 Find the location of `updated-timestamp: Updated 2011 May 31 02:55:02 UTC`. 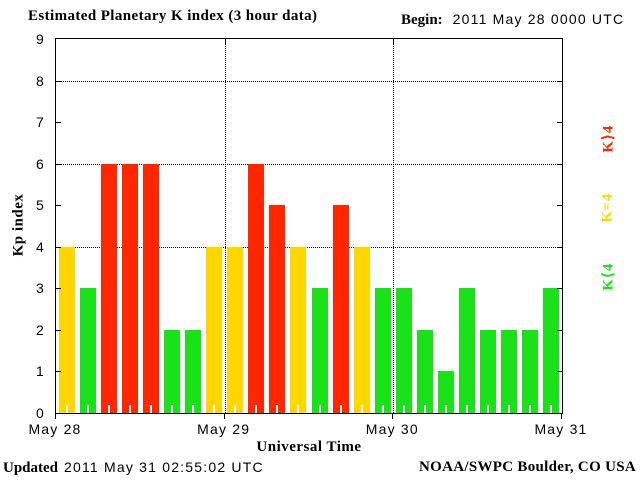

updated-timestamp: Updated 2011 May 31 02:55:02 UTC is located at coordinates (133, 468).